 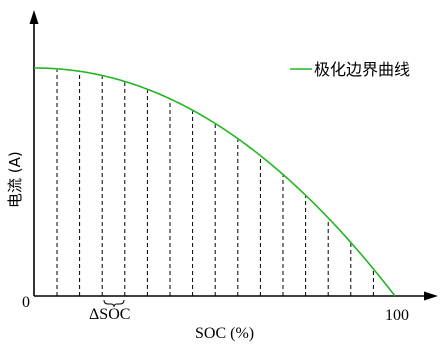 I want to click on x-max-label: 100, so click(x=397, y=315).